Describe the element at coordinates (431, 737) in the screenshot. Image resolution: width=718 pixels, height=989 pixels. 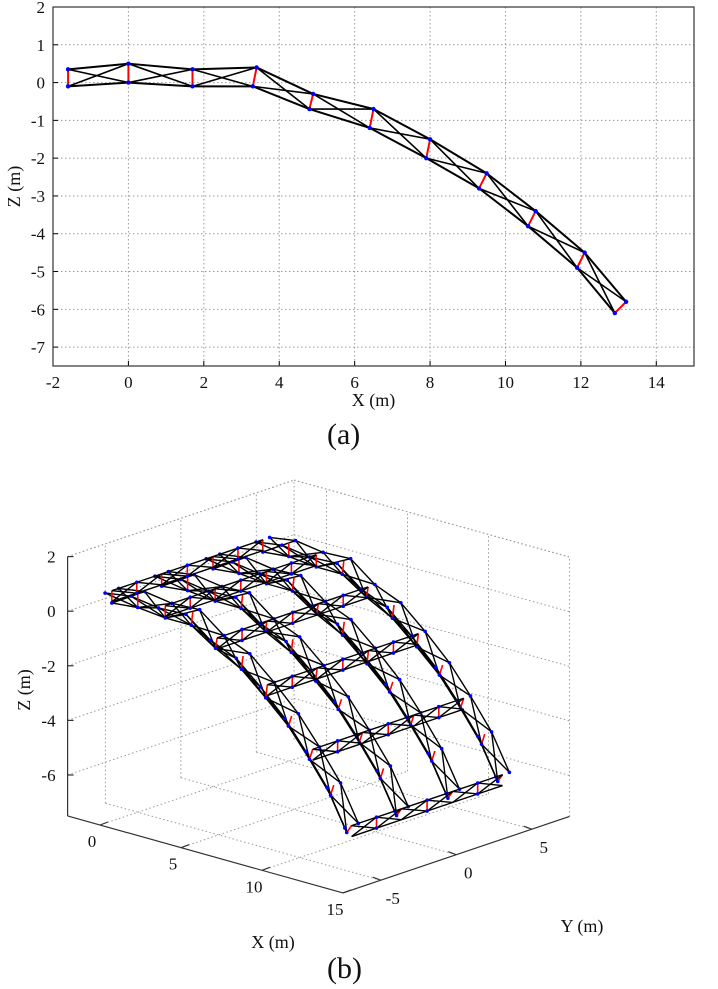
I see `wall-grid-line` at that location.